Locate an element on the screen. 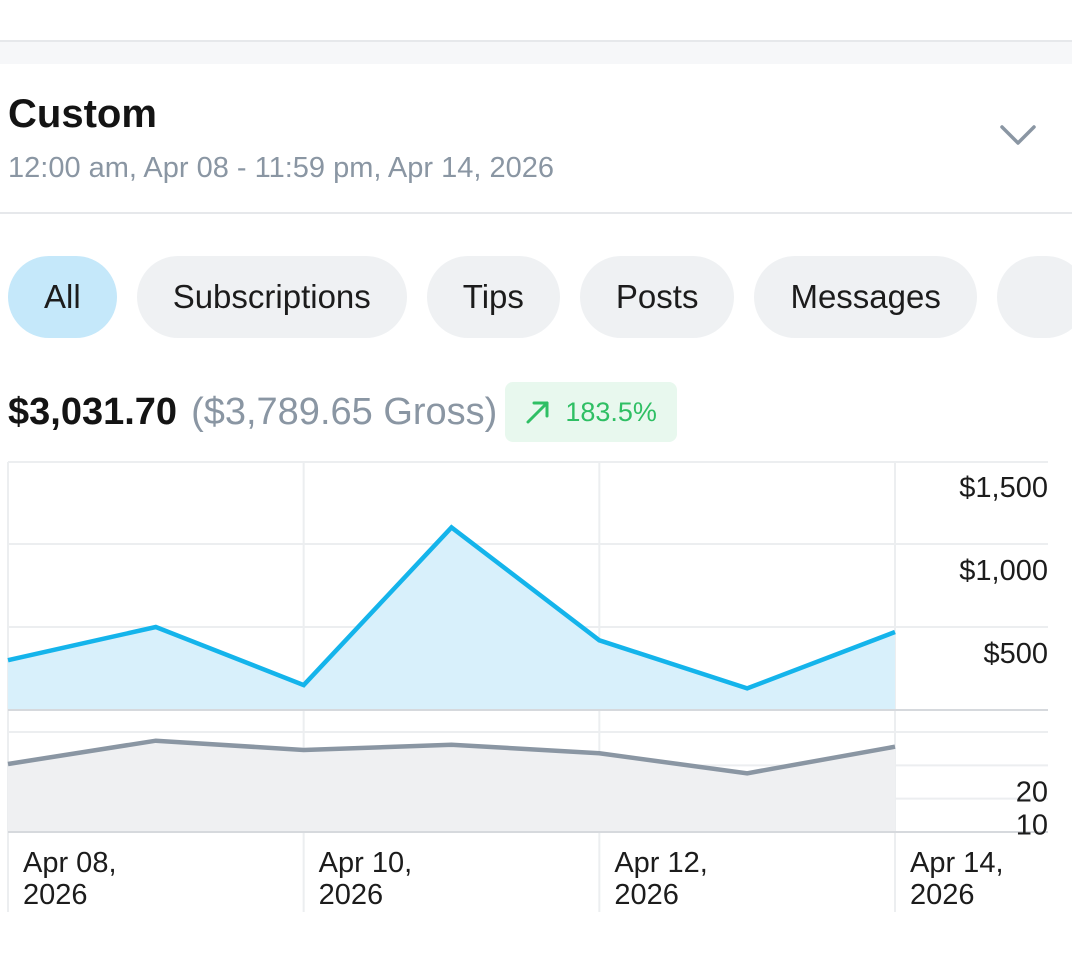 This screenshot has height=976, width=1072. filter-chips: All Subscriptions Tips Posts Messages is located at coordinates (540, 297).